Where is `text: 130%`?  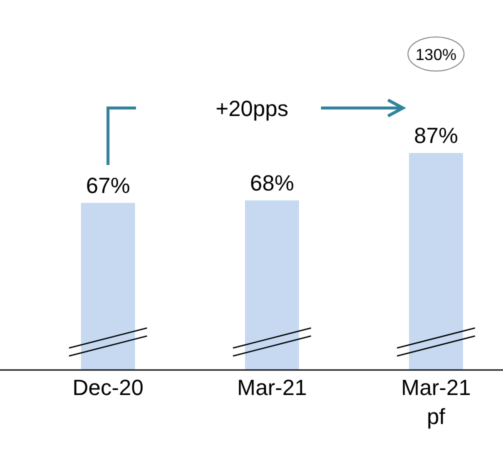 text: 130% is located at coordinates (436, 55).